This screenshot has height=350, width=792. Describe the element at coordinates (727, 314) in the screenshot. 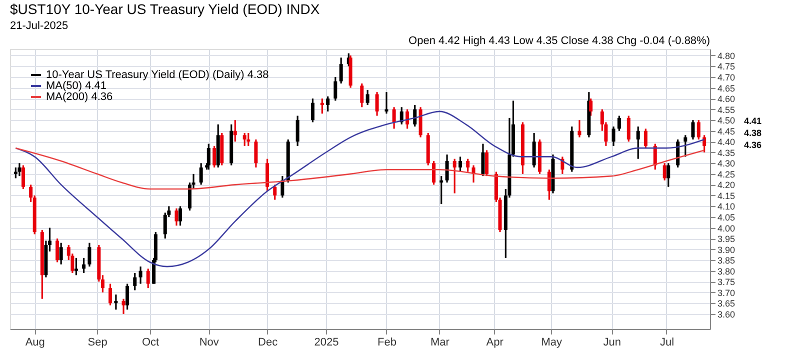

I see `y-tick-label: 3.60` at that location.